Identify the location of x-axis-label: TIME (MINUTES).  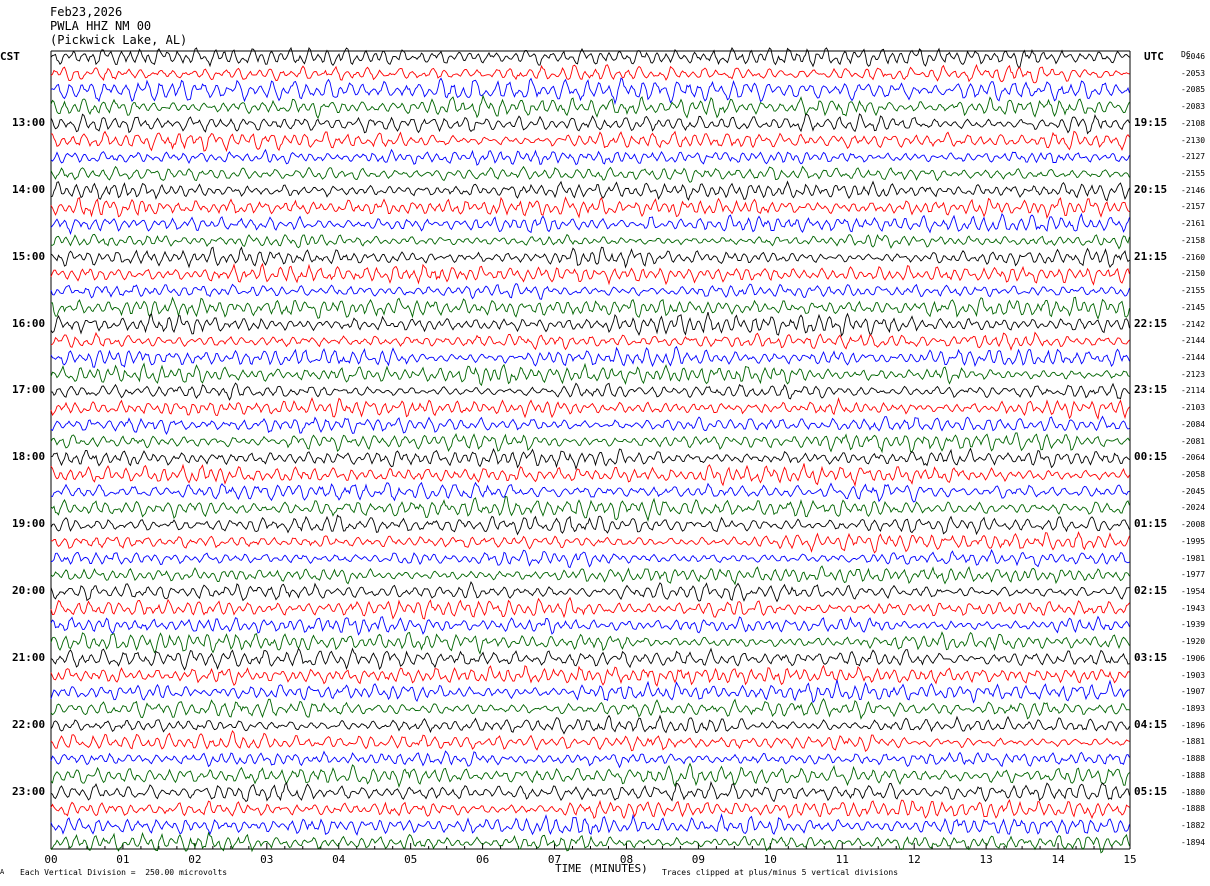
(601, 868).